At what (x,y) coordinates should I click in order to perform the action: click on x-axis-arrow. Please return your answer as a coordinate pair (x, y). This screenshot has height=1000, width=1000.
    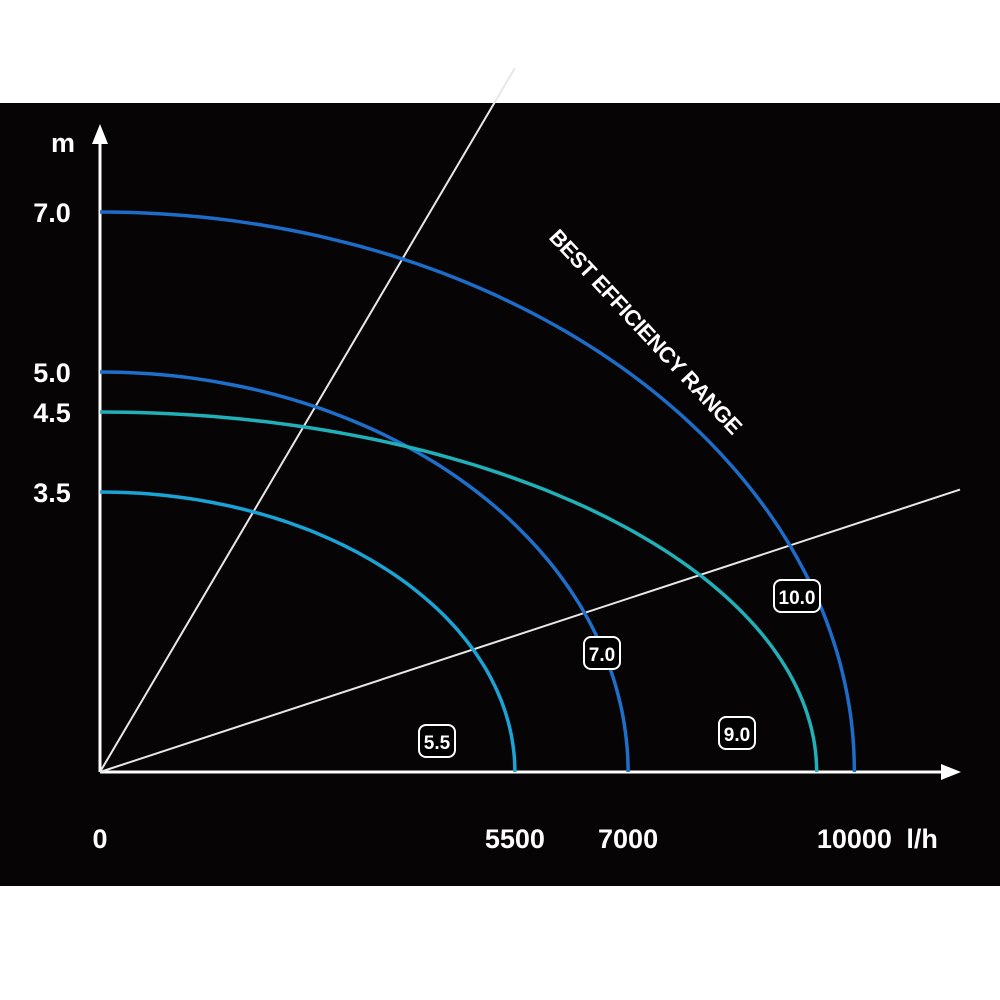
    Looking at the image, I should click on (951, 772).